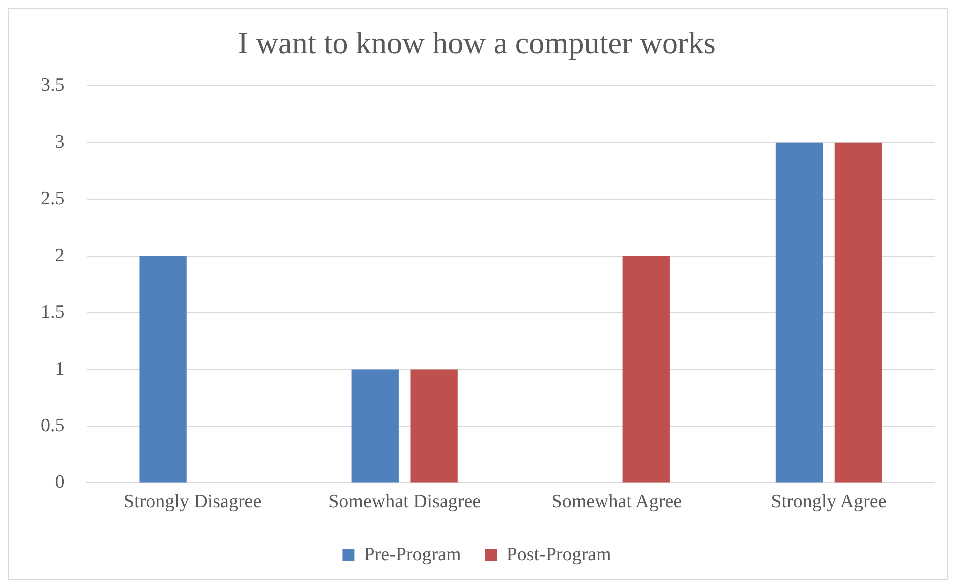 The width and height of the screenshot is (956, 588). What do you see at coordinates (60, 483) in the screenshot?
I see `y-tick-label: 0` at bounding box center [60, 483].